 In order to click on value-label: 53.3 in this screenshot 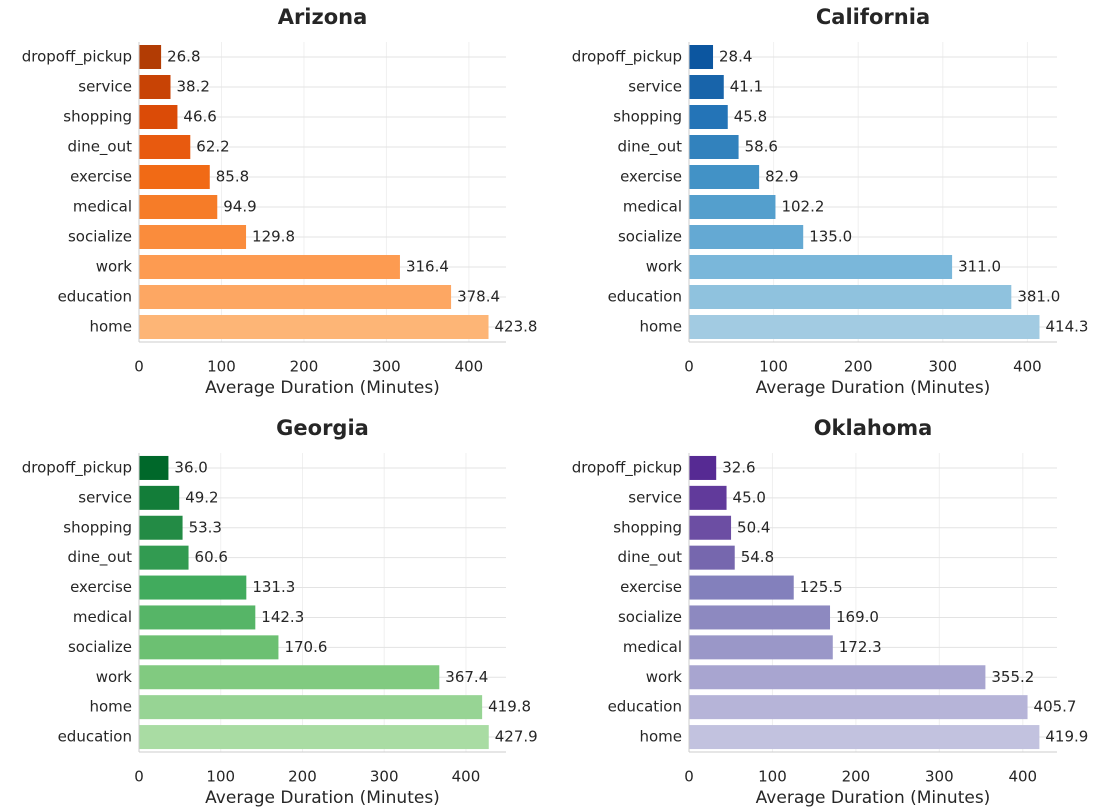, I will do `click(205, 527)`.